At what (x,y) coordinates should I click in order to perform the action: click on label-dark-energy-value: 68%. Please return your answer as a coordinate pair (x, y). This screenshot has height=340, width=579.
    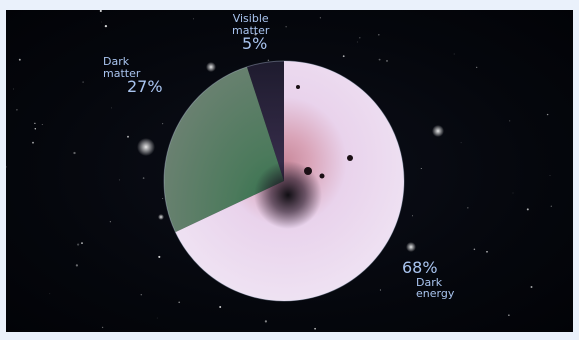
    Looking at the image, I should click on (420, 267).